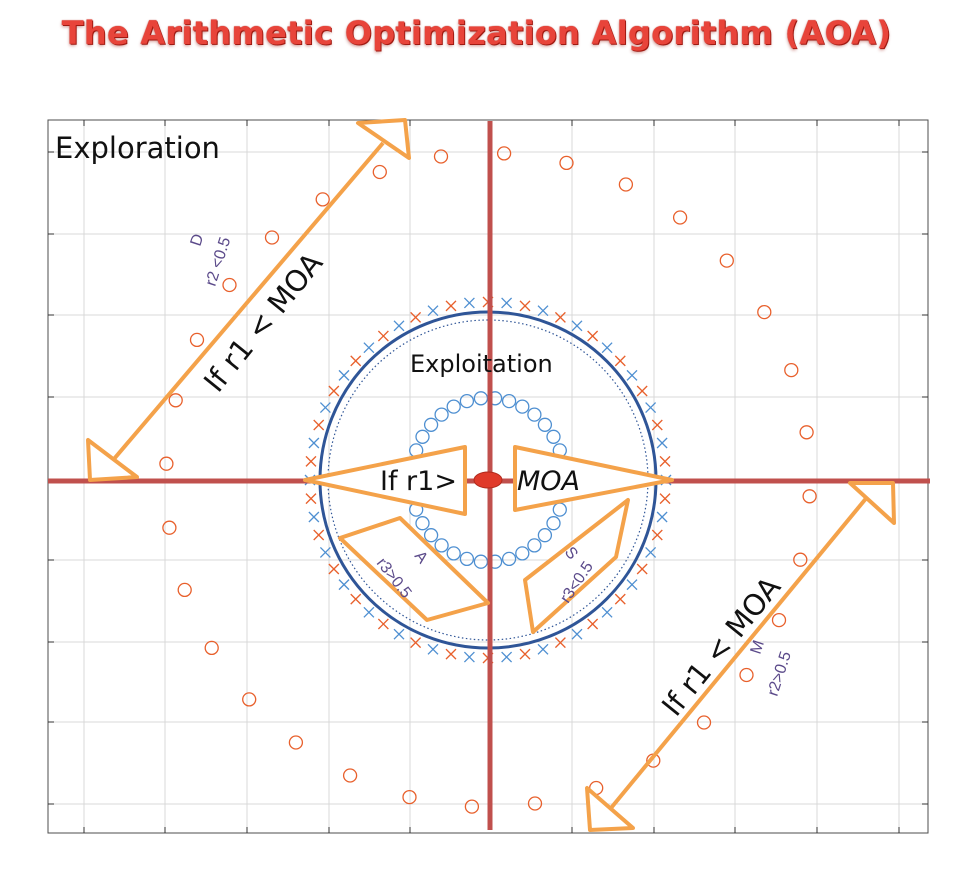 The width and height of the screenshot is (953, 882). I want to click on m-operator-label: M, so click(758, 647).